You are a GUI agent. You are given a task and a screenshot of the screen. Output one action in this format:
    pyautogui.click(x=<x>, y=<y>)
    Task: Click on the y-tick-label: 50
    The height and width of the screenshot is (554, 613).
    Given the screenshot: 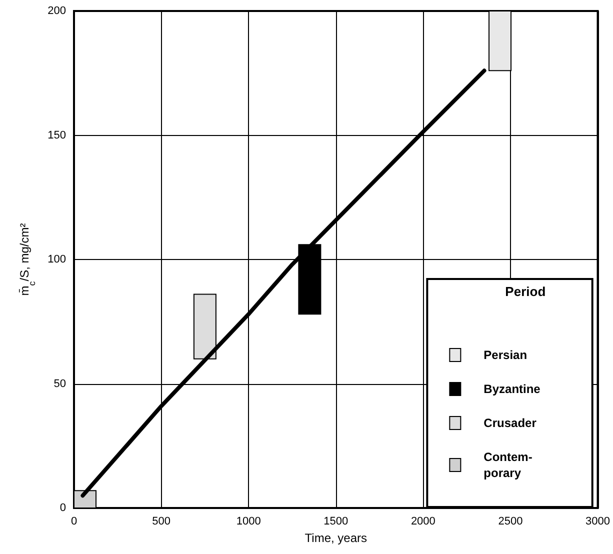 What is the action you would take?
    pyautogui.click(x=60, y=384)
    